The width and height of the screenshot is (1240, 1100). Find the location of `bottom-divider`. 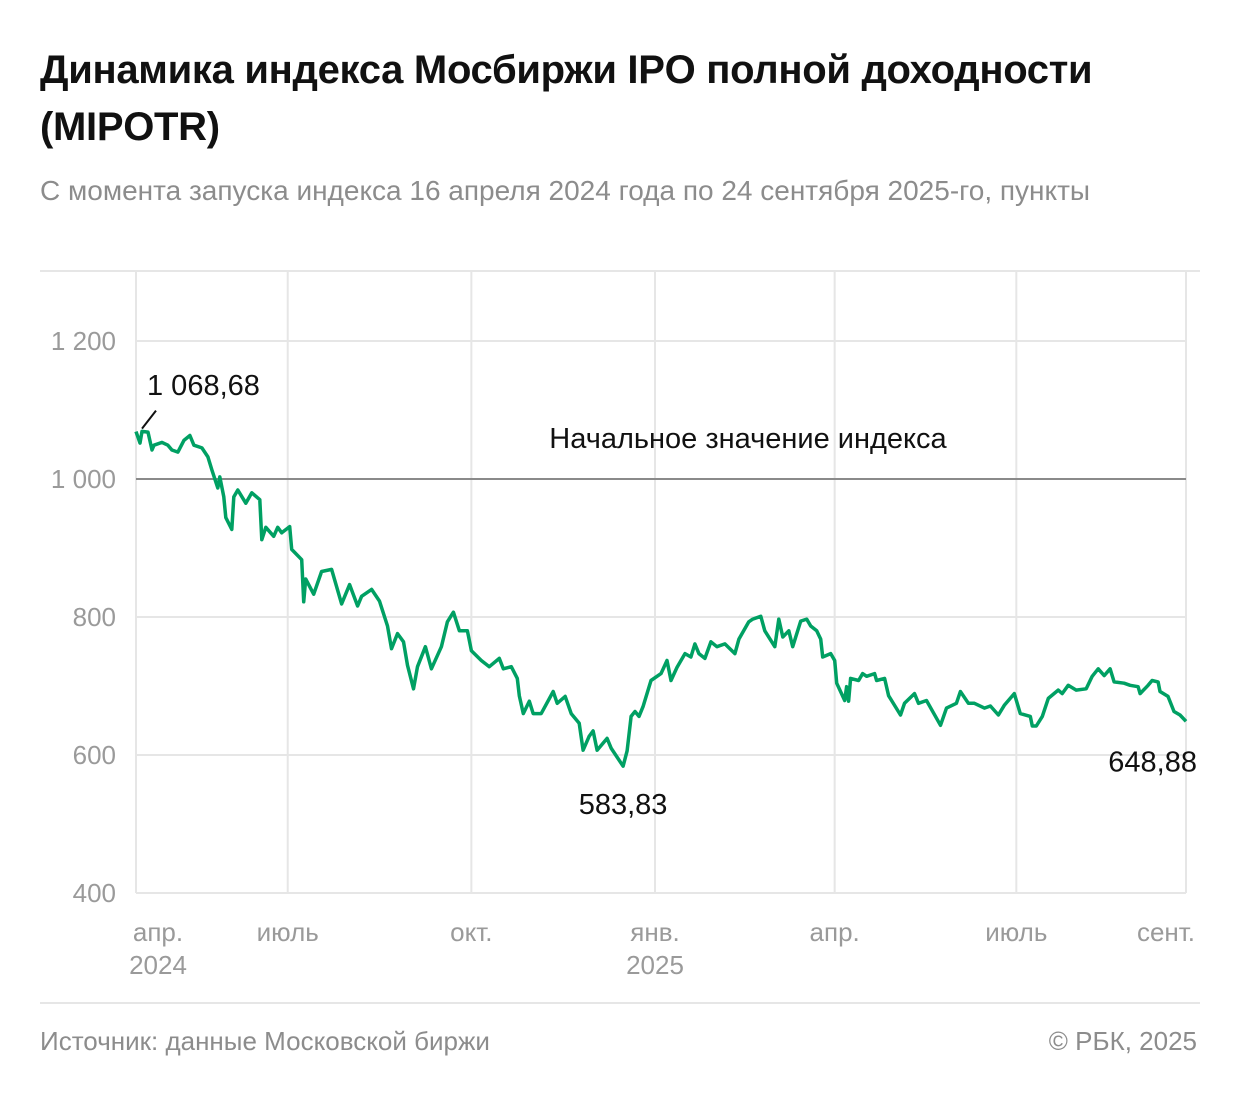

bottom-divider is located at coordinates (620, 1003).